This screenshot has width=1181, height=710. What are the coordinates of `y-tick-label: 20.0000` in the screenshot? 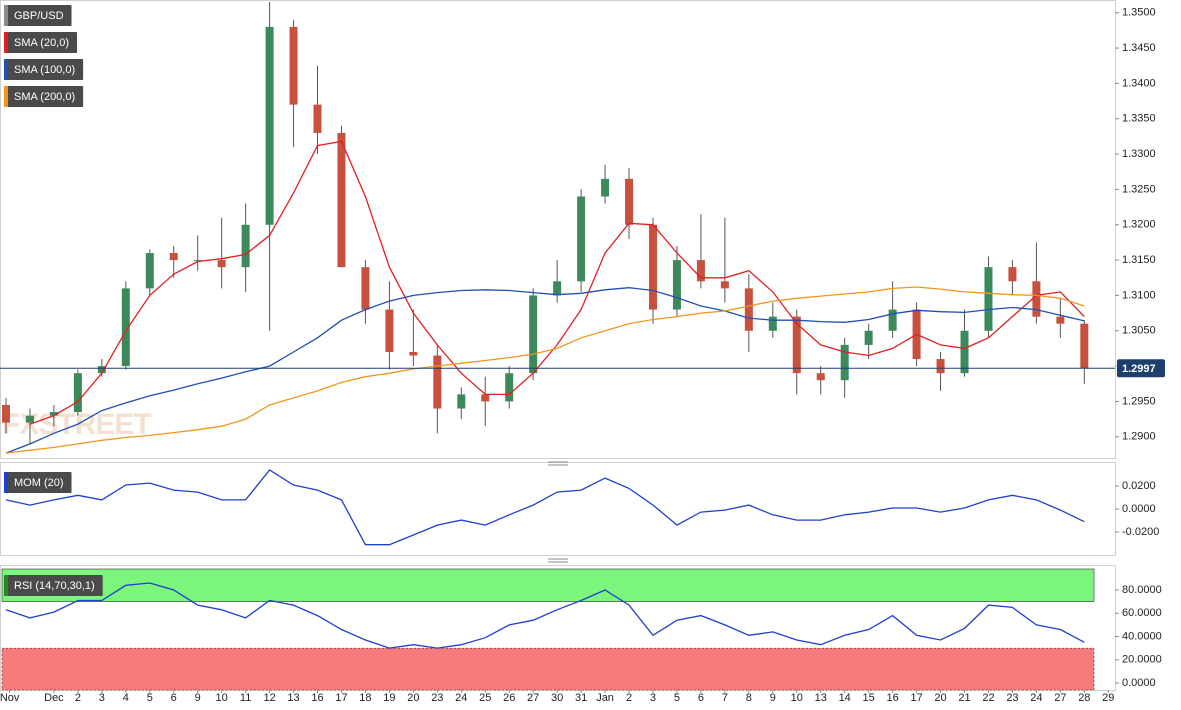 It's located at (1142, 660).